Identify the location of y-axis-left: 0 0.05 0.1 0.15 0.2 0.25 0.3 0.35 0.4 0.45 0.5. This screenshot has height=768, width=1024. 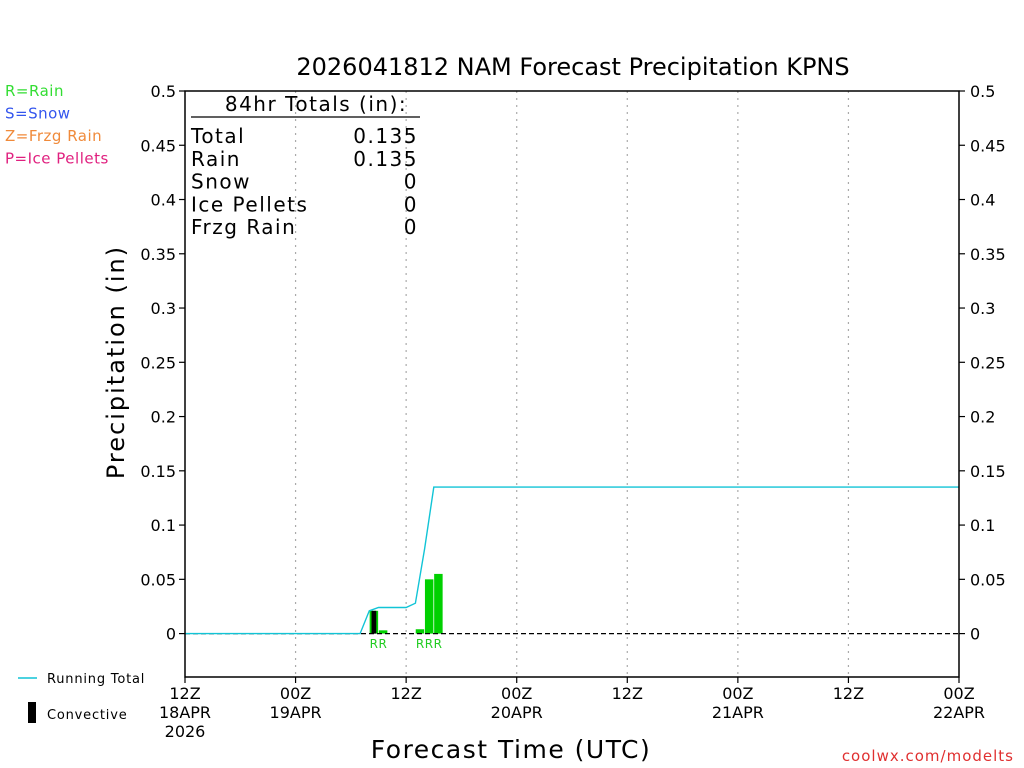
(162, 363).